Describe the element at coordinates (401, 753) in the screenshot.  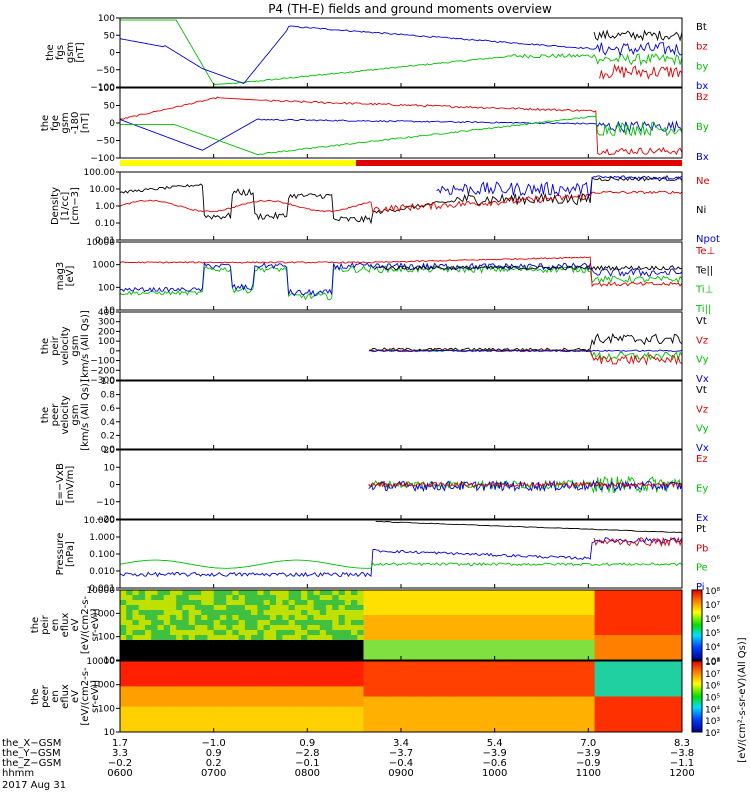
I see `xaxis-value: −3.7` at that location.